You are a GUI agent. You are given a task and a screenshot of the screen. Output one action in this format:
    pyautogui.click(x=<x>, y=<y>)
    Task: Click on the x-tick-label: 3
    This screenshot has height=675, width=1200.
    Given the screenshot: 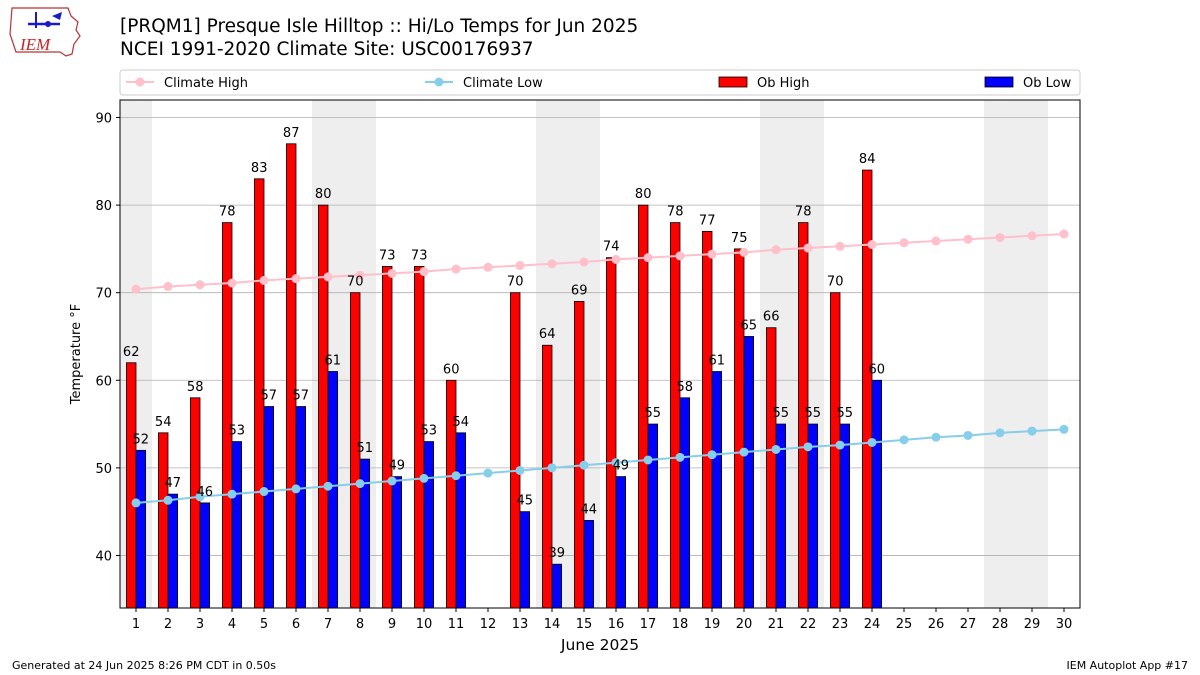 What is the action you would take?
    pyautogui.click(x=200, y=624)
    